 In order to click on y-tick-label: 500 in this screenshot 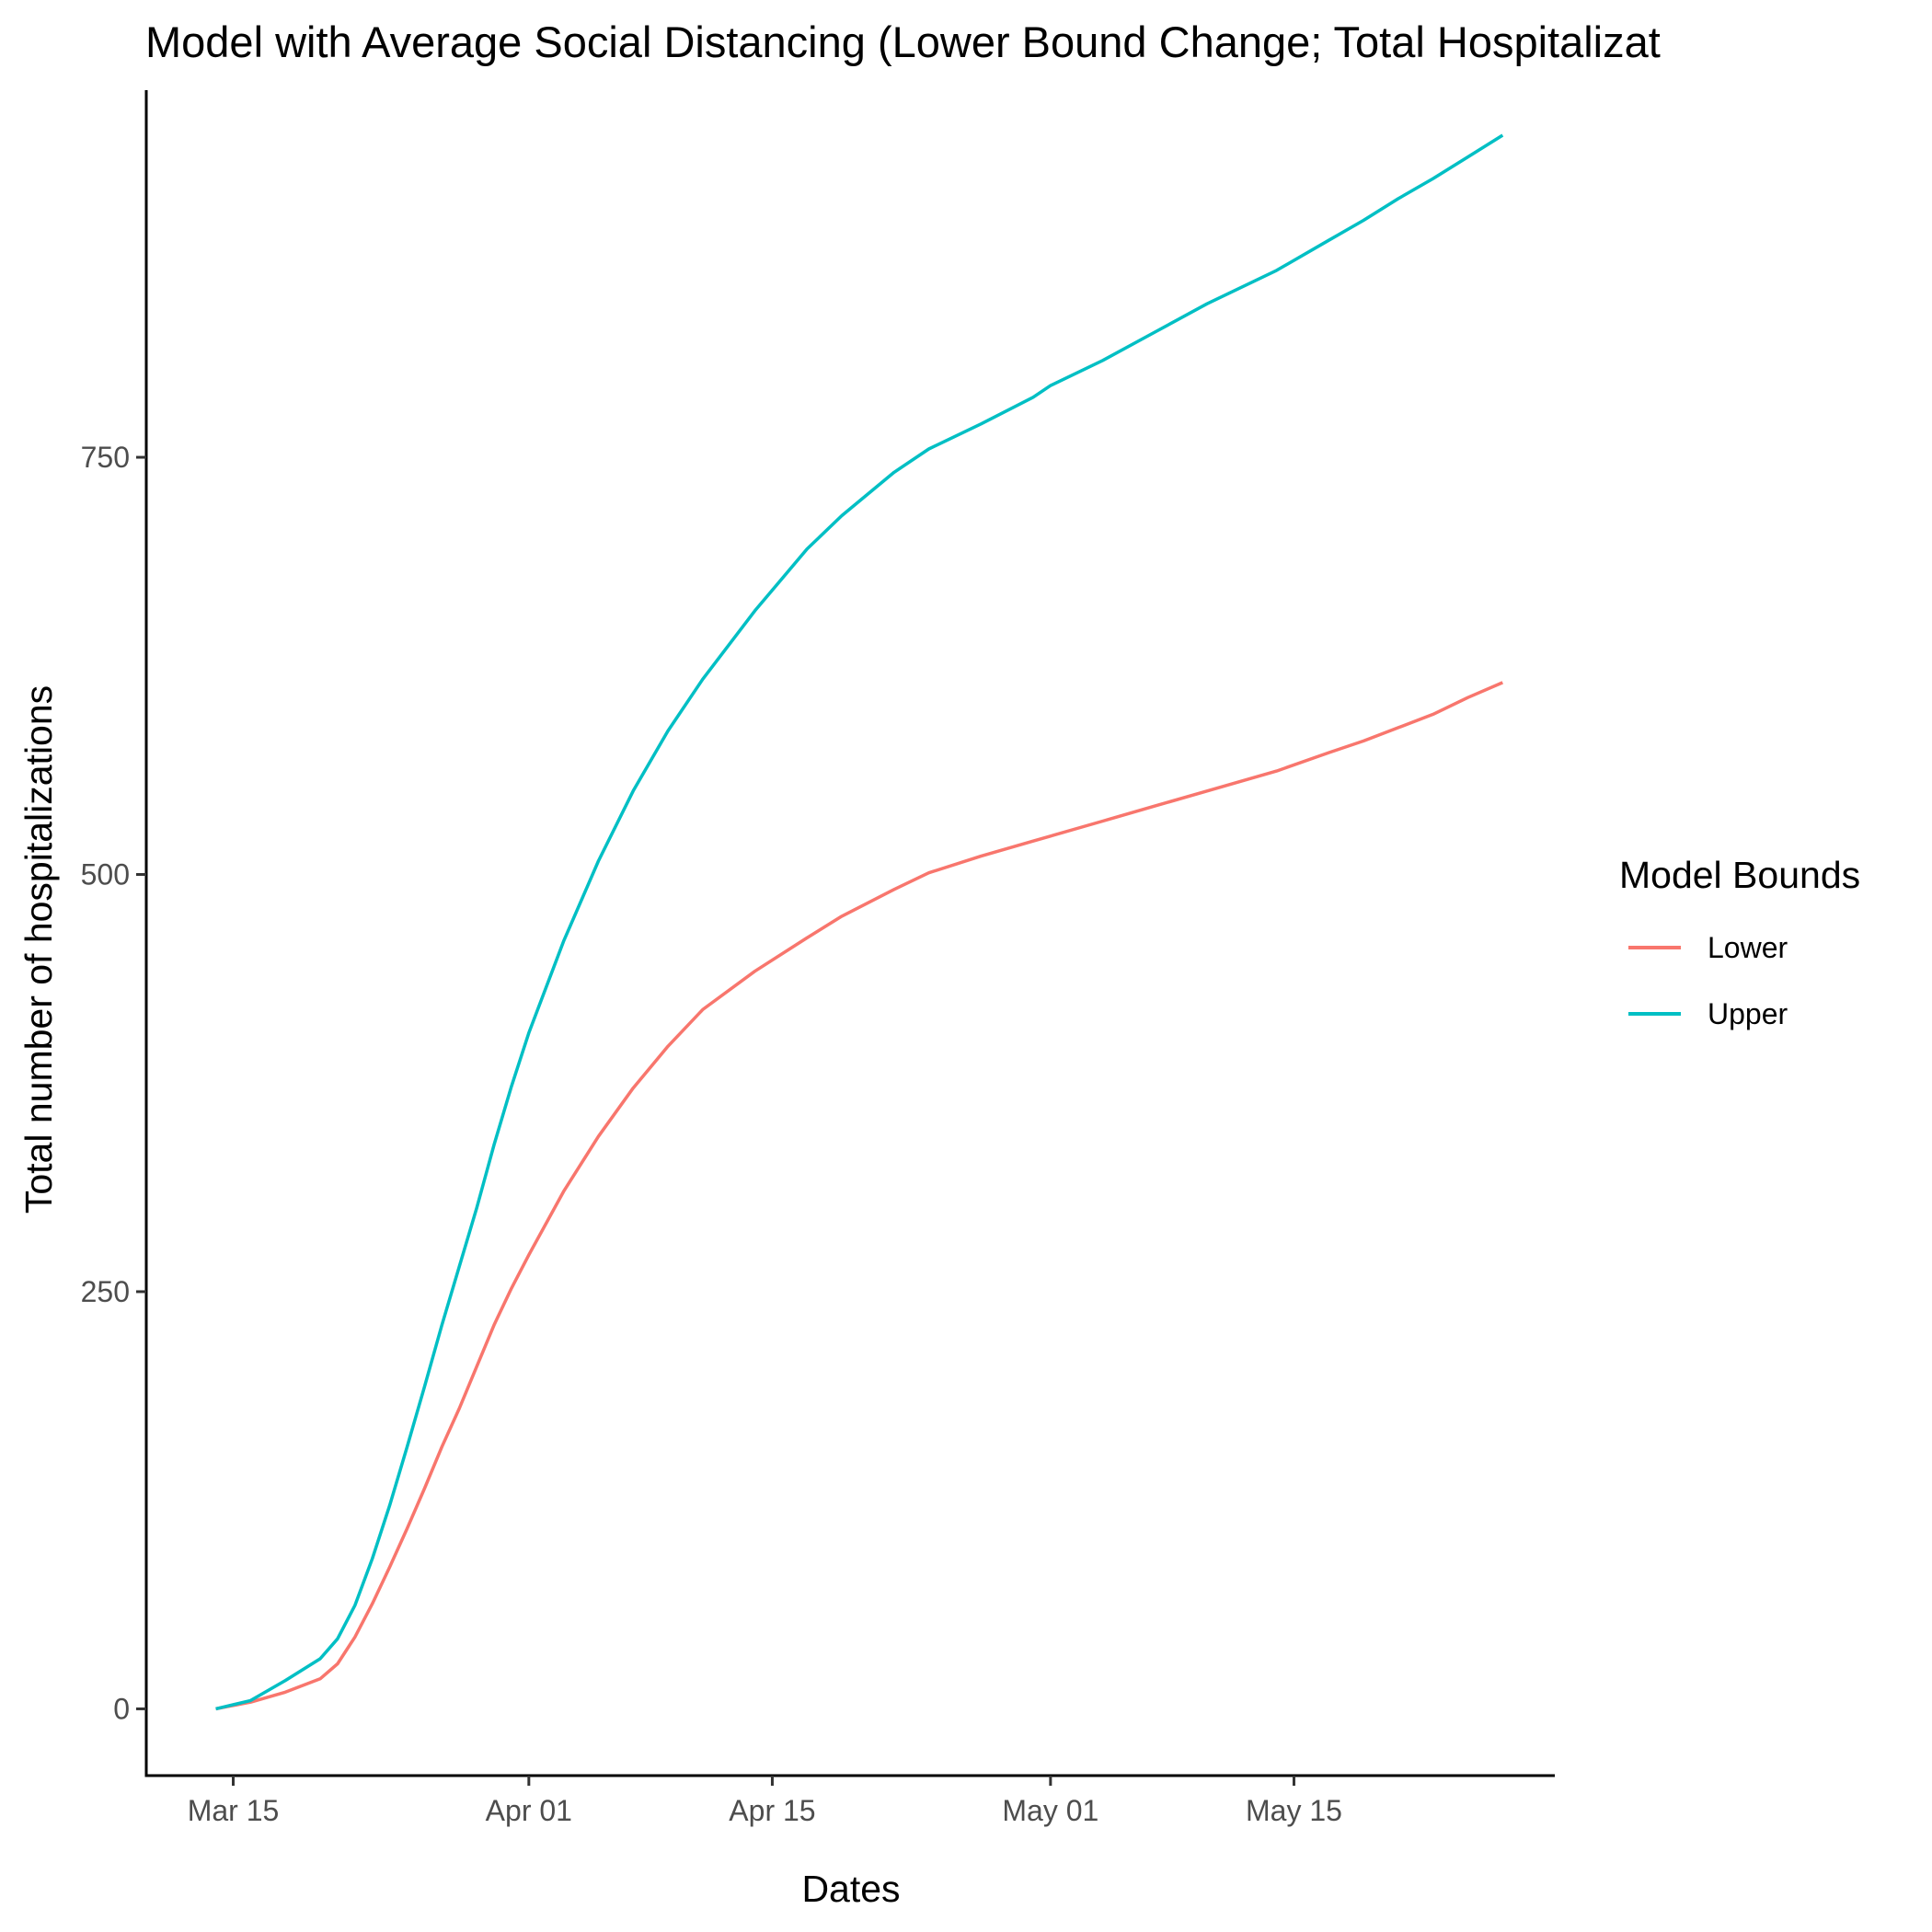, I will do `click(105, 874)`.